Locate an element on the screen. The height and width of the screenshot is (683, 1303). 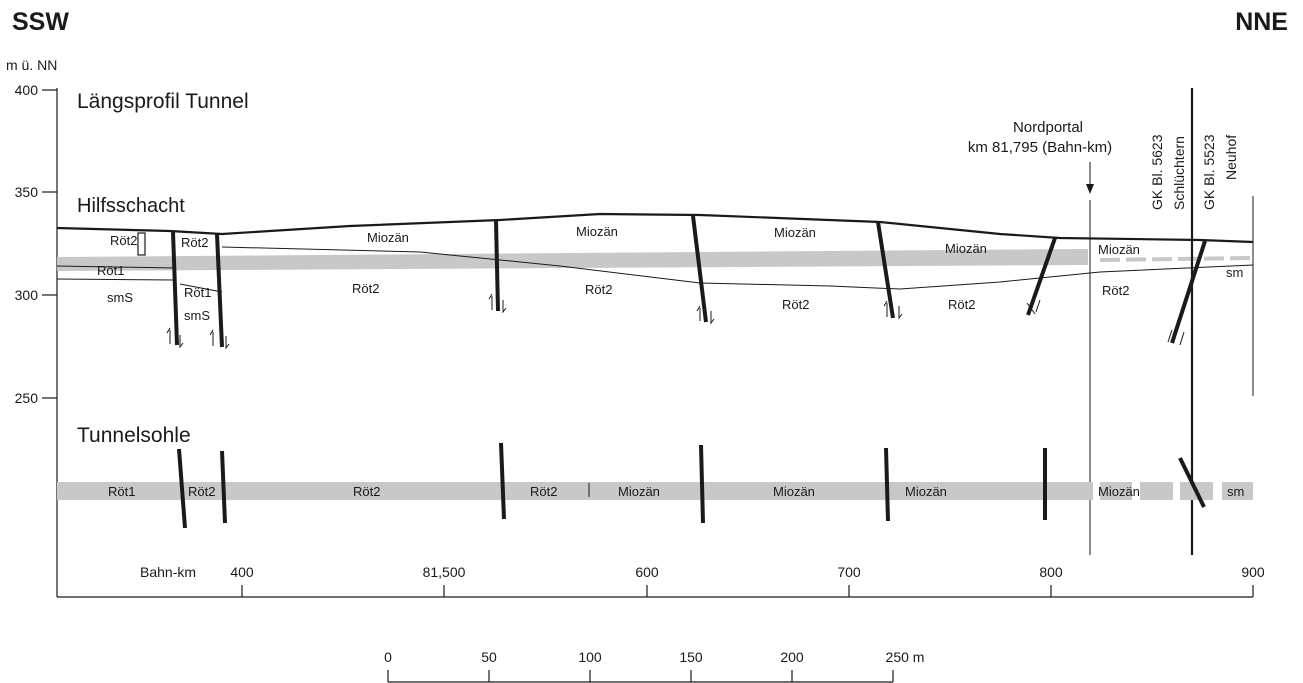
contact-rot1-top is located at coordinates (116, 267).